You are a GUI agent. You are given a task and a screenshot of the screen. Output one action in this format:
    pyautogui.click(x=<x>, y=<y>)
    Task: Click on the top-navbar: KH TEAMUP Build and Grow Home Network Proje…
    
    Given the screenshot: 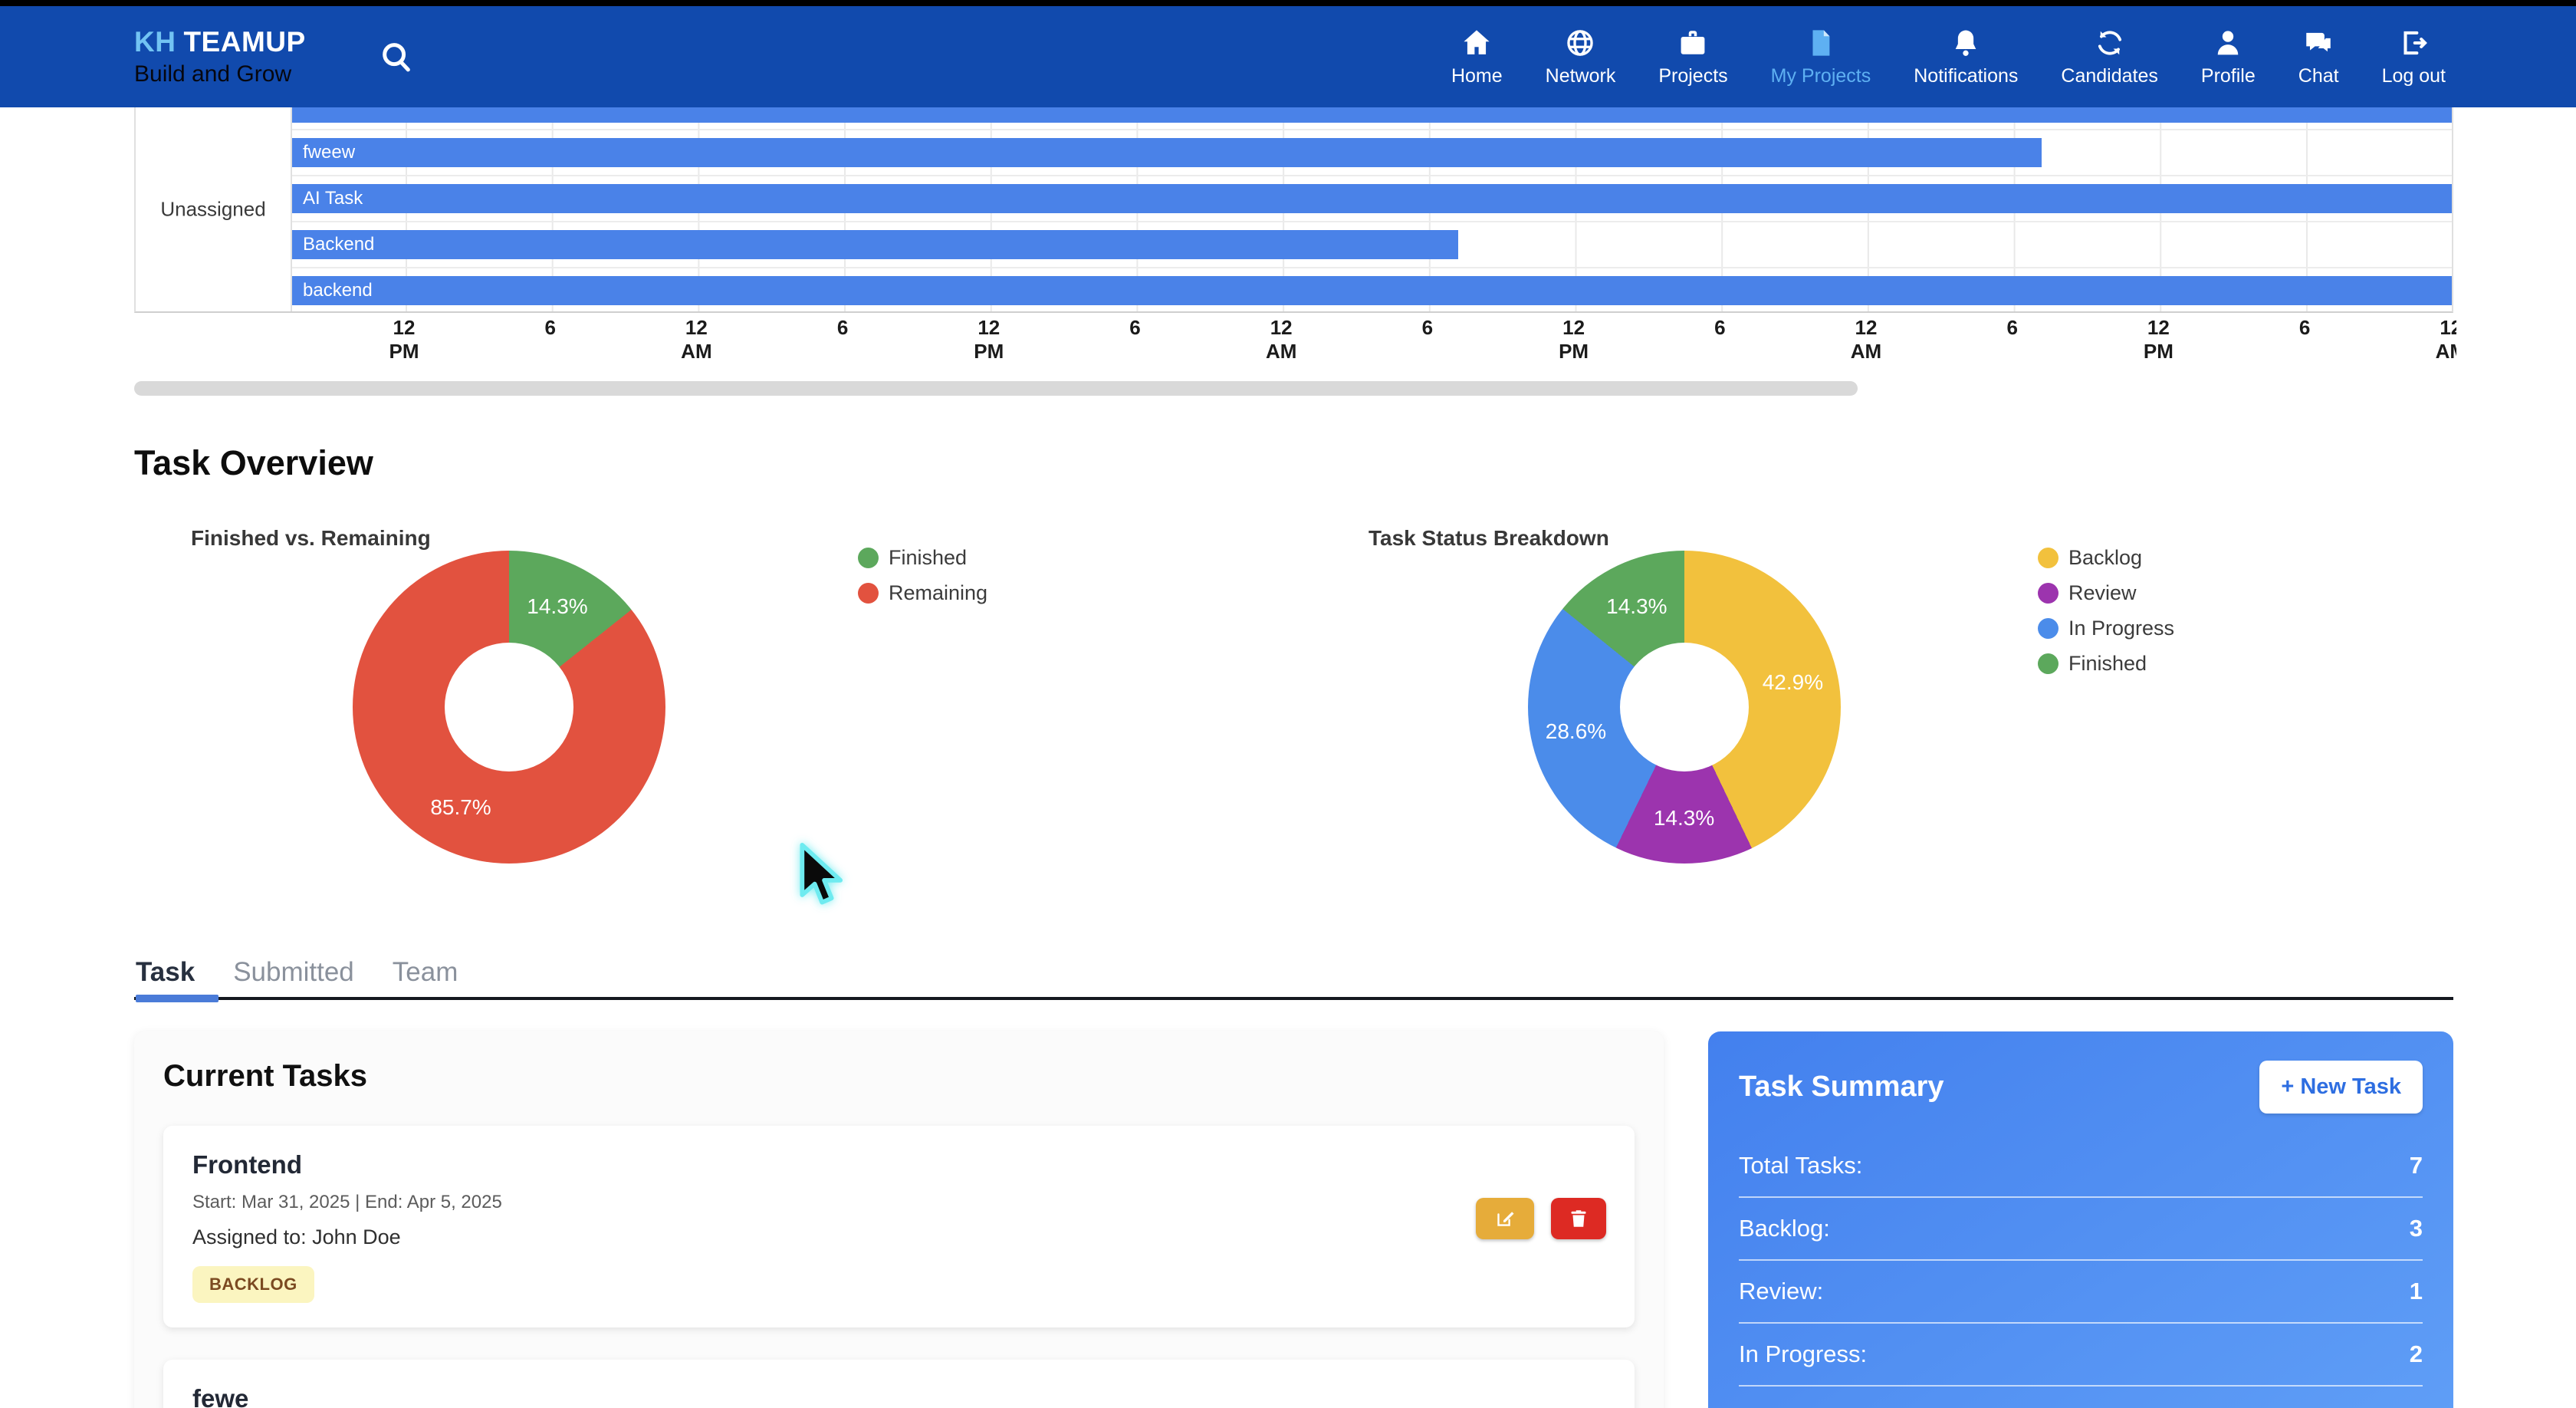 What is the action you would take?
    pyautogui.click(x=1288, y=56)
    